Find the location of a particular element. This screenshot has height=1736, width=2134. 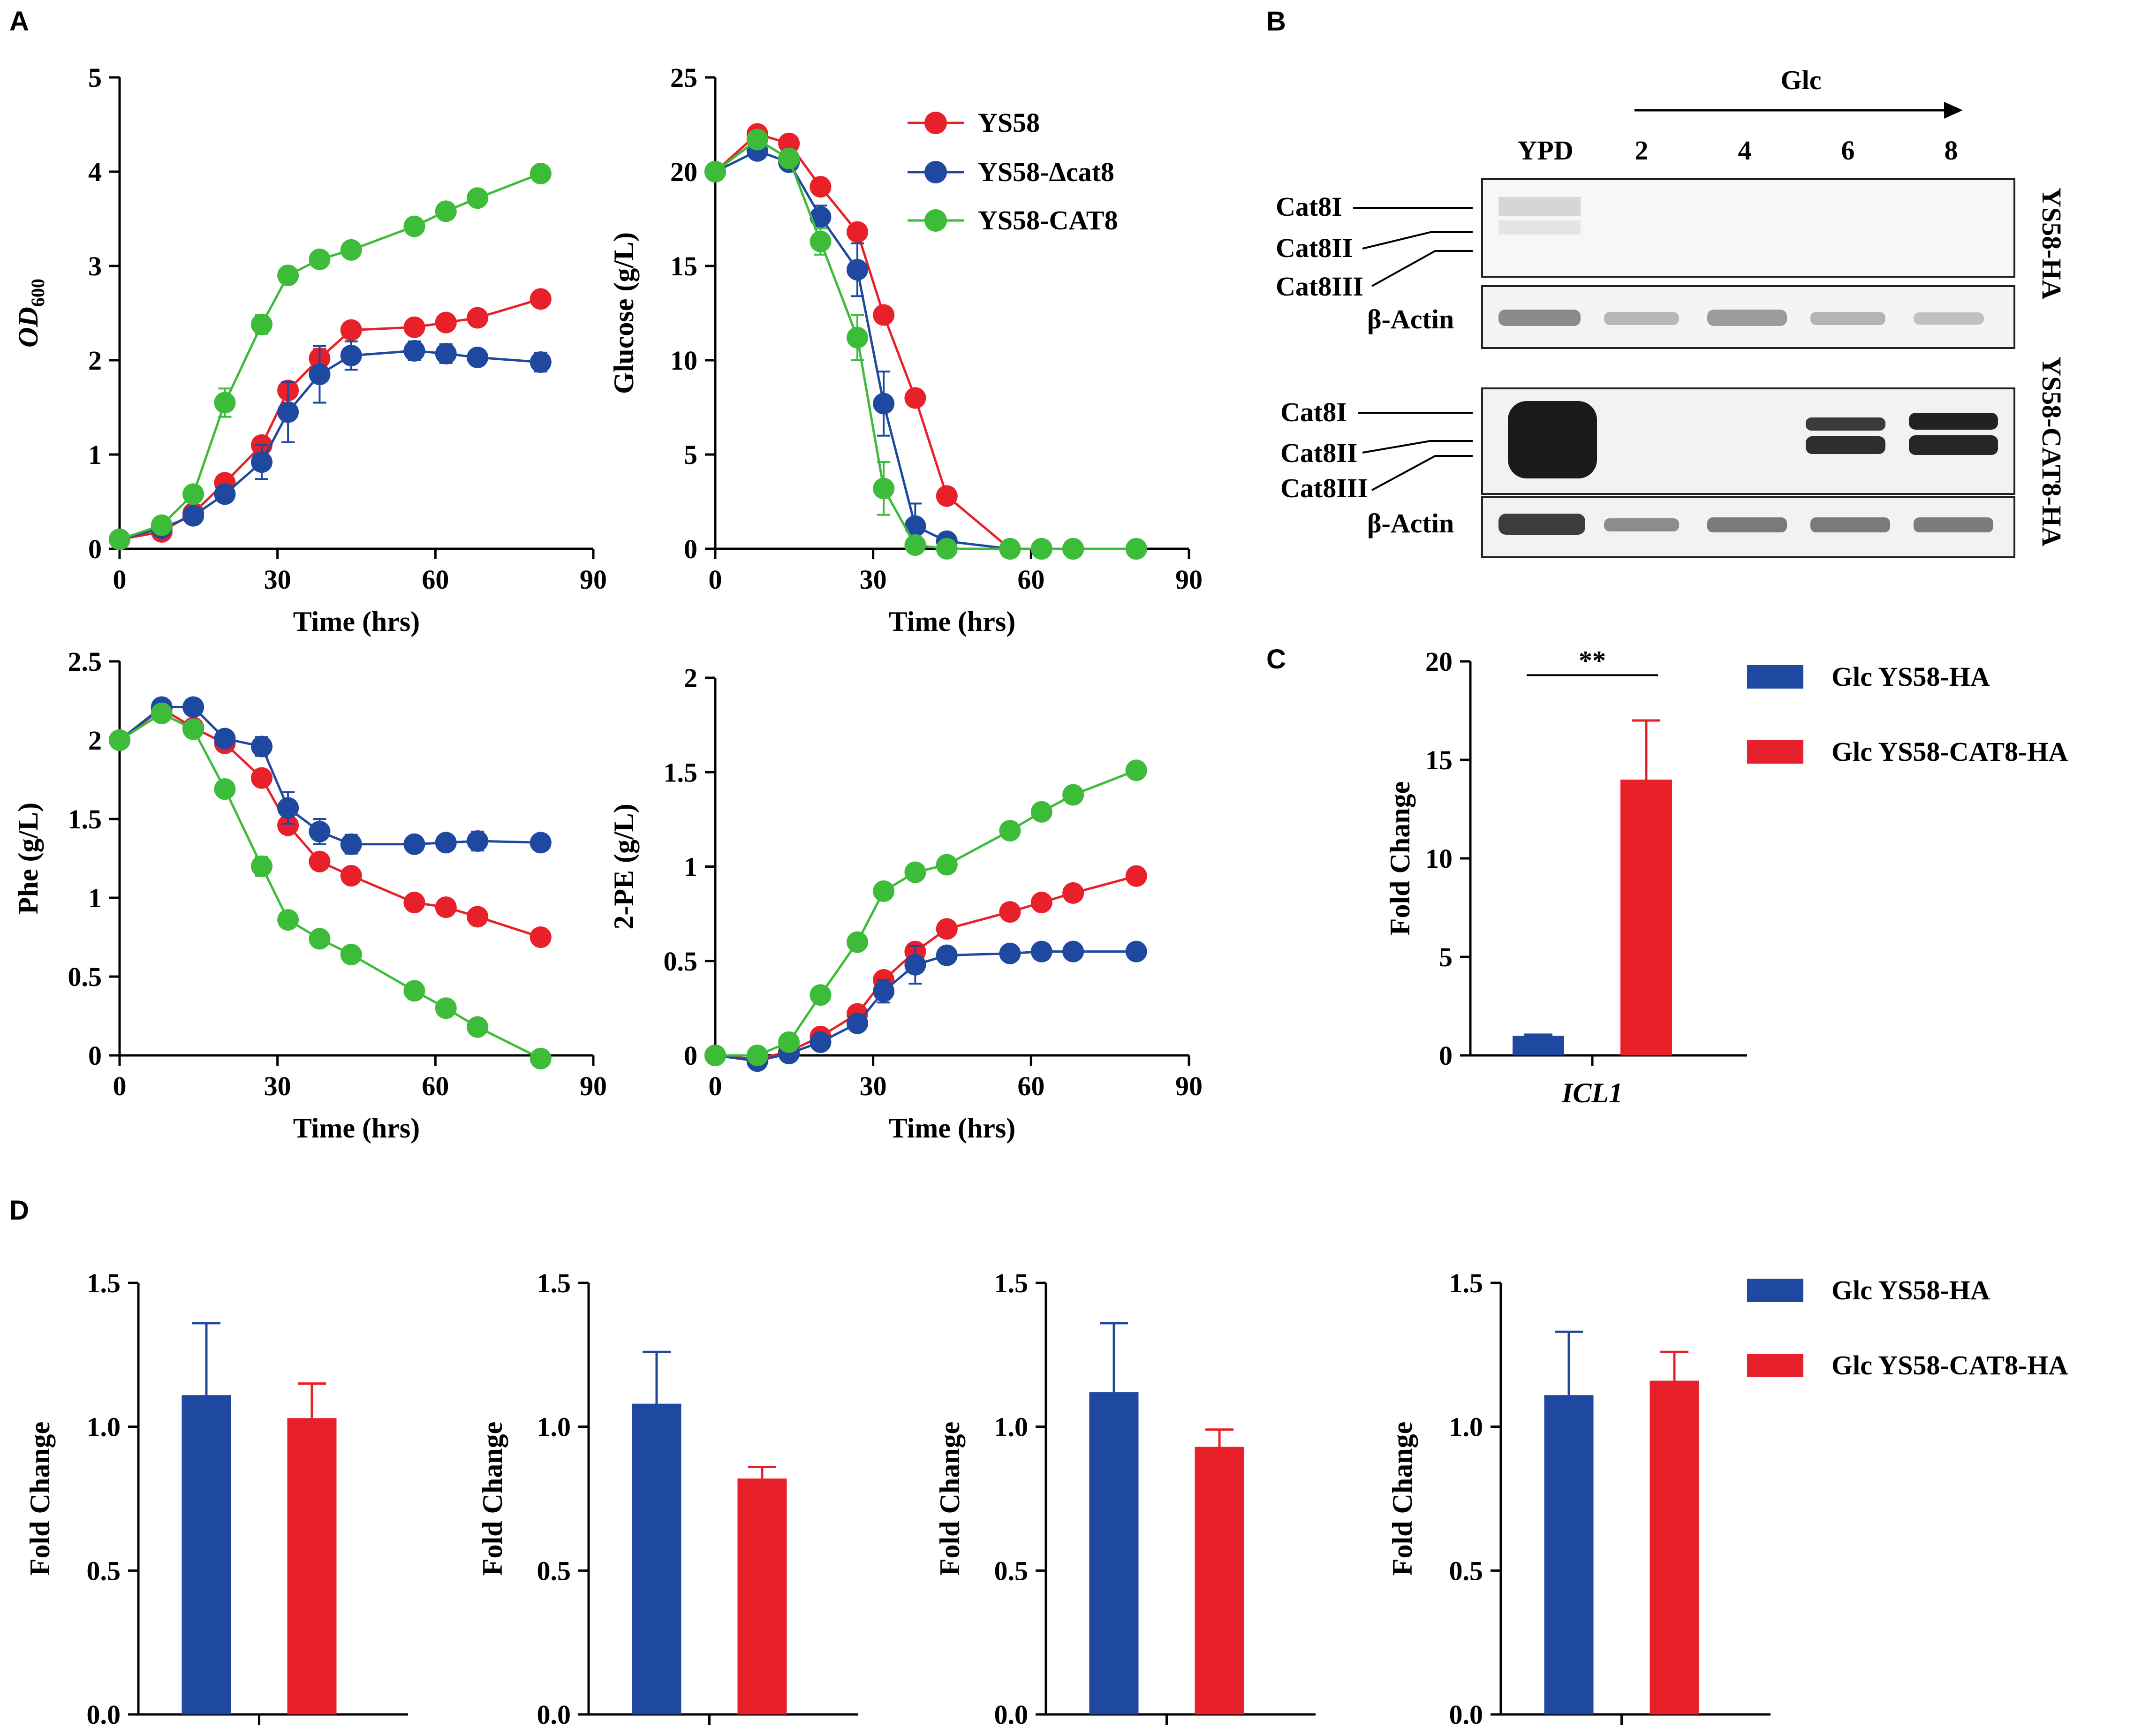

x-tick-label-a2: 60 is located at coordinates (1030, 579).